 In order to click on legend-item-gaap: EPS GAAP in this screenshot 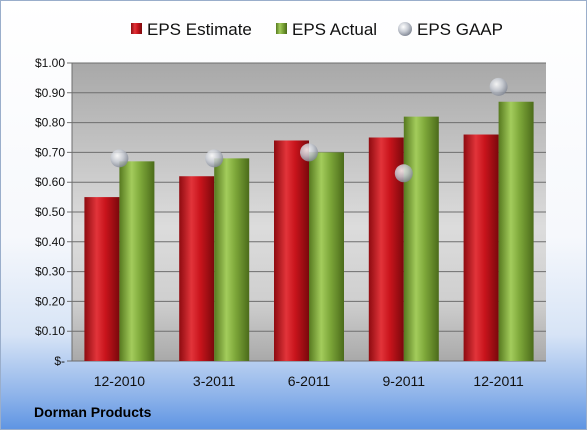, I will do `click(450, 29)`.